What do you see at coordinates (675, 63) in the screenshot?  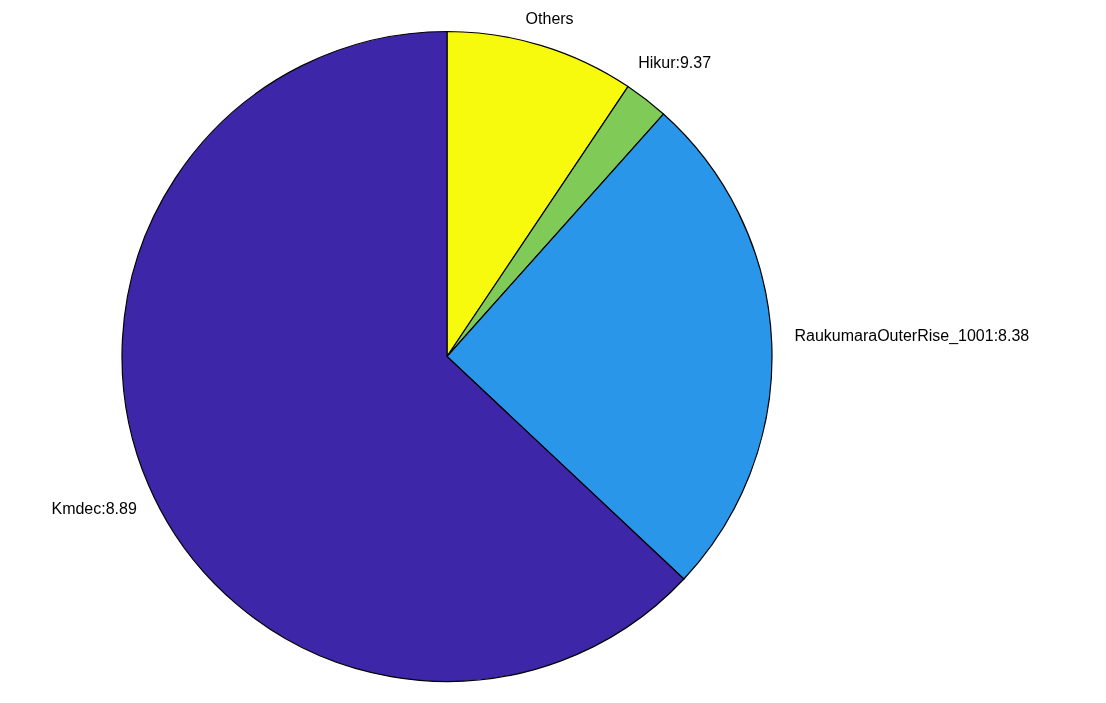 I see `slice-label: Hikur:9.37` at bounding box center [675, 63].